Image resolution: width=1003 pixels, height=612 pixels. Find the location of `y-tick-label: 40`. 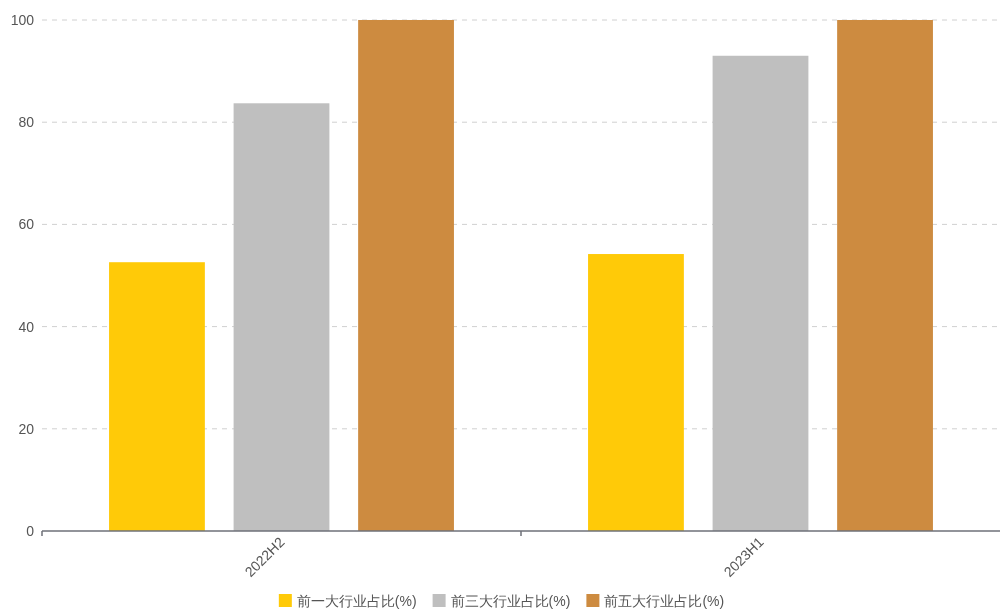

y-tick-label: 40 is located at coordinates (26, 326).